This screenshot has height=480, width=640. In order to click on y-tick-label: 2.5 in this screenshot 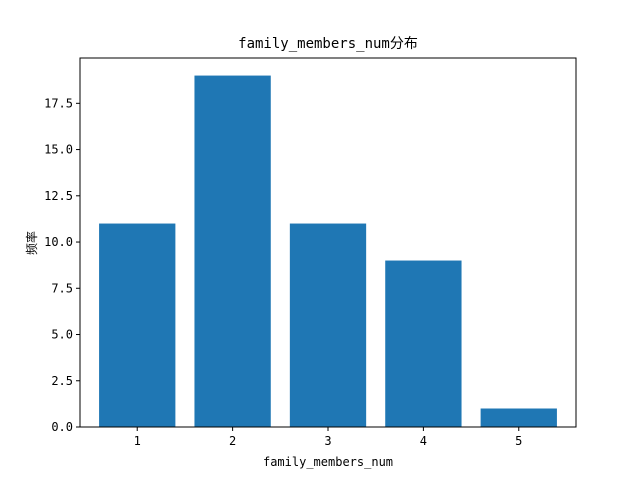, I will do `click(62, 381)`.